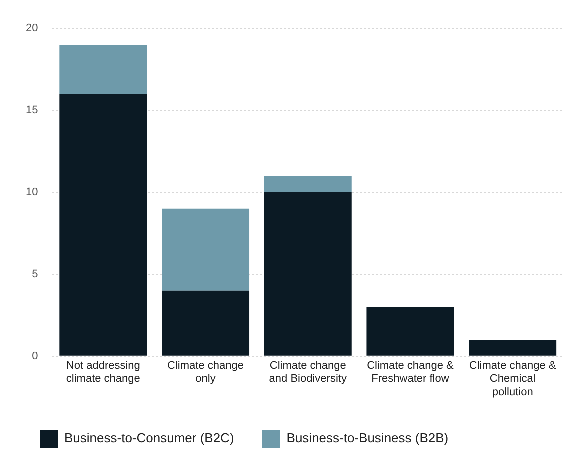  What do you see at coordinates (32, 28) in the screenshot?
I see `y-tick-label: 20` at bounding box center [32, 28].